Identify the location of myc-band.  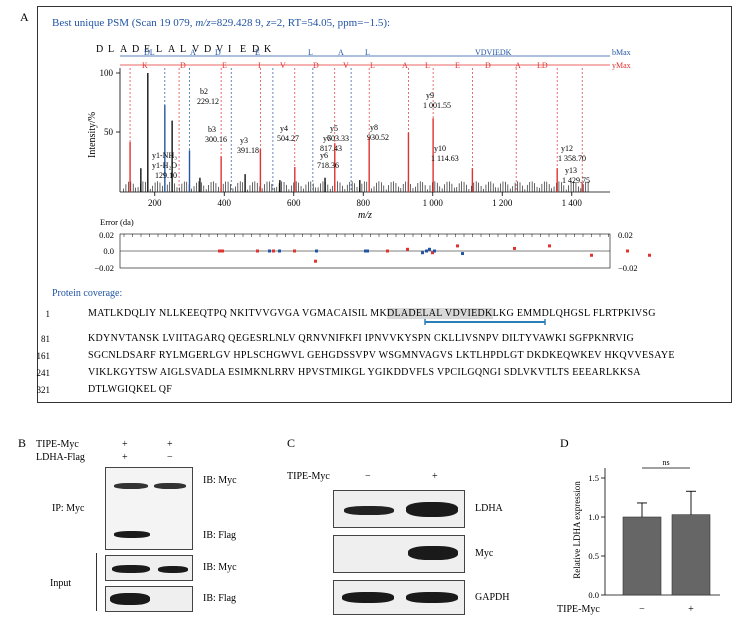
(433, 553).